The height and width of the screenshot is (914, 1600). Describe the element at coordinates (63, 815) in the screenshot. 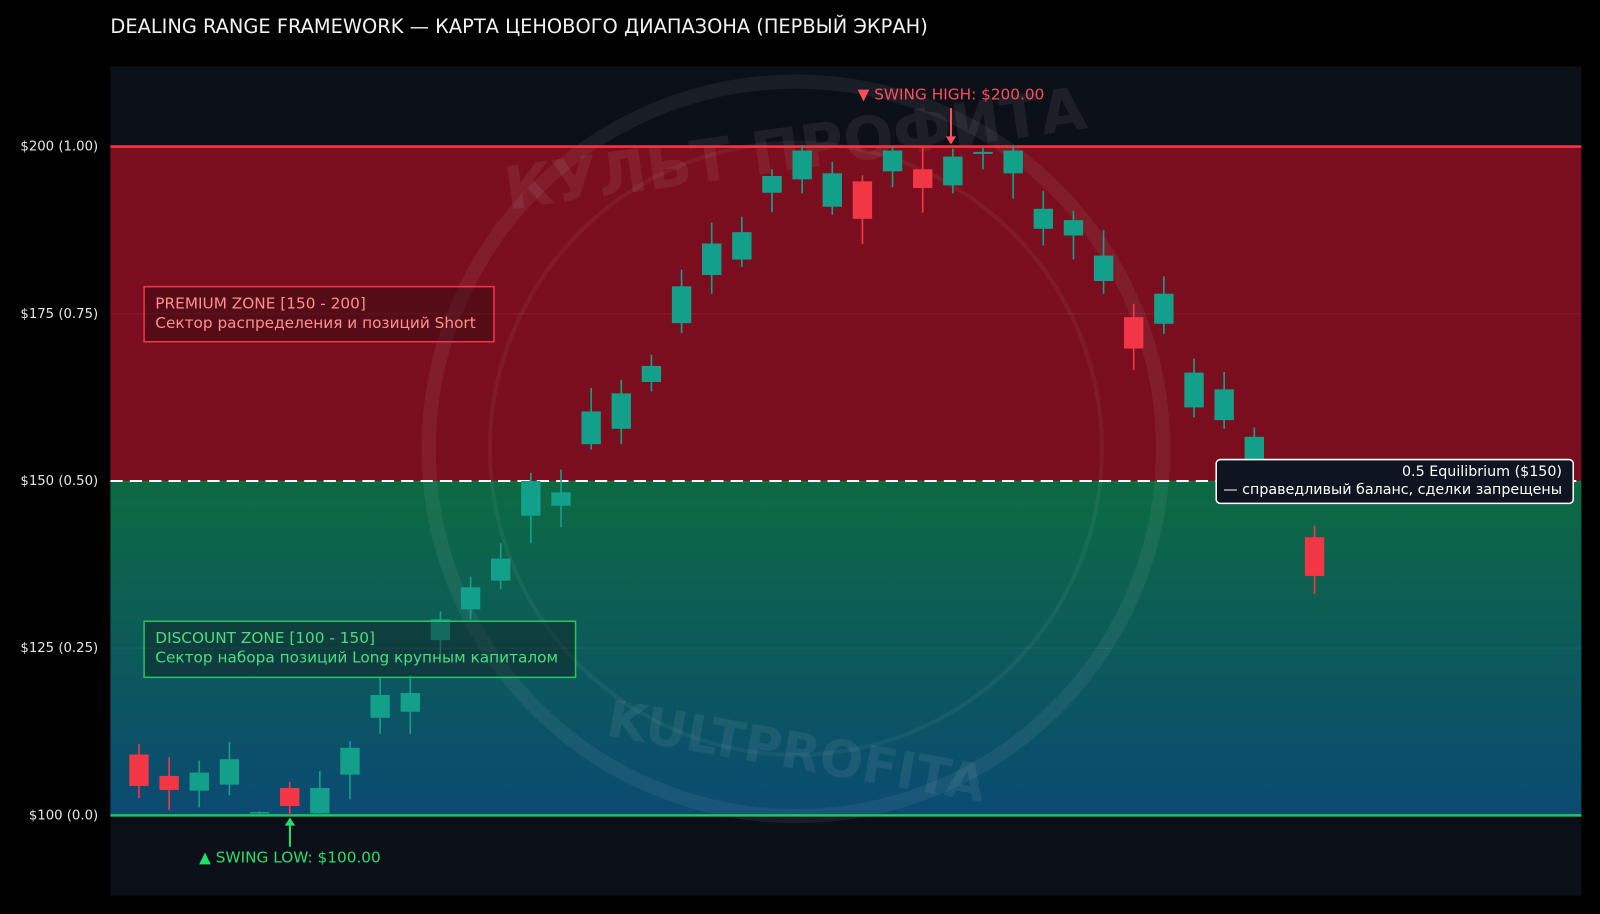

I see `y-tick-label: $100 (0.0)` at that location.